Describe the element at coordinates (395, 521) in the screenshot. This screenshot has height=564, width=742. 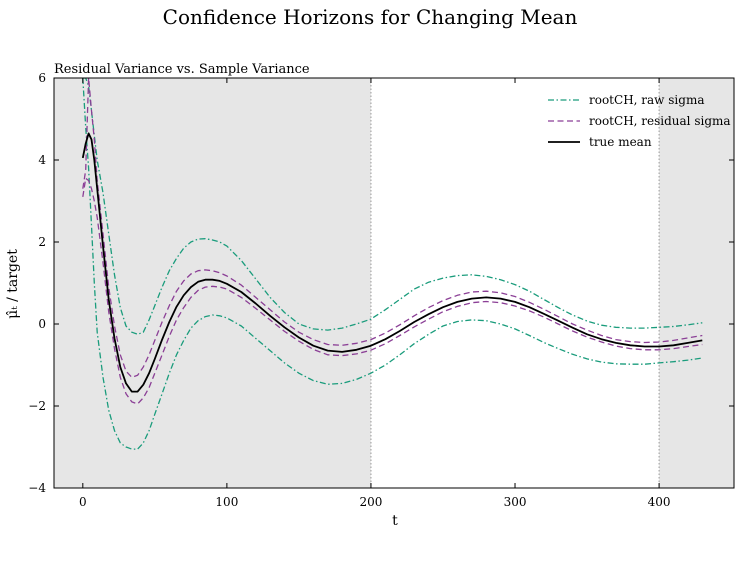
I see `x-axis-label: t` at that location.